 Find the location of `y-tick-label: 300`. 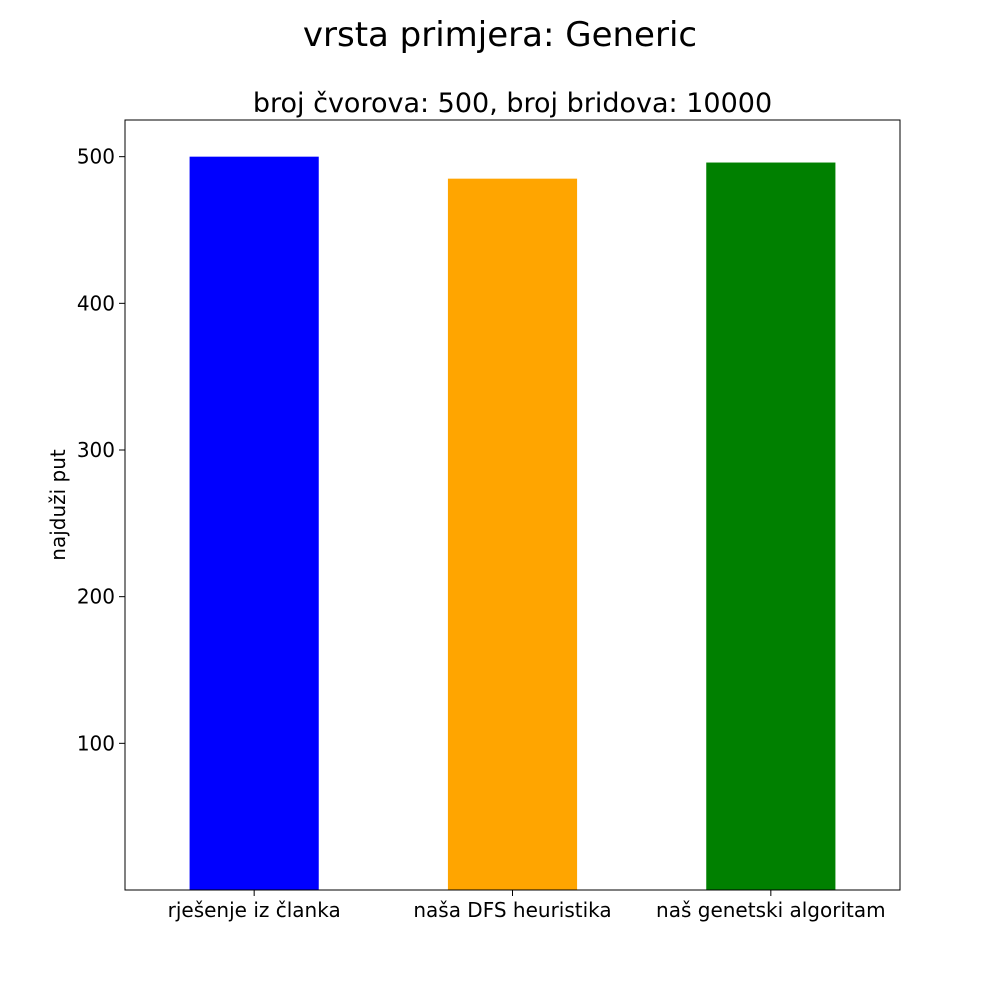

y-tick-label: 300 is located at coordinates (96, 450).